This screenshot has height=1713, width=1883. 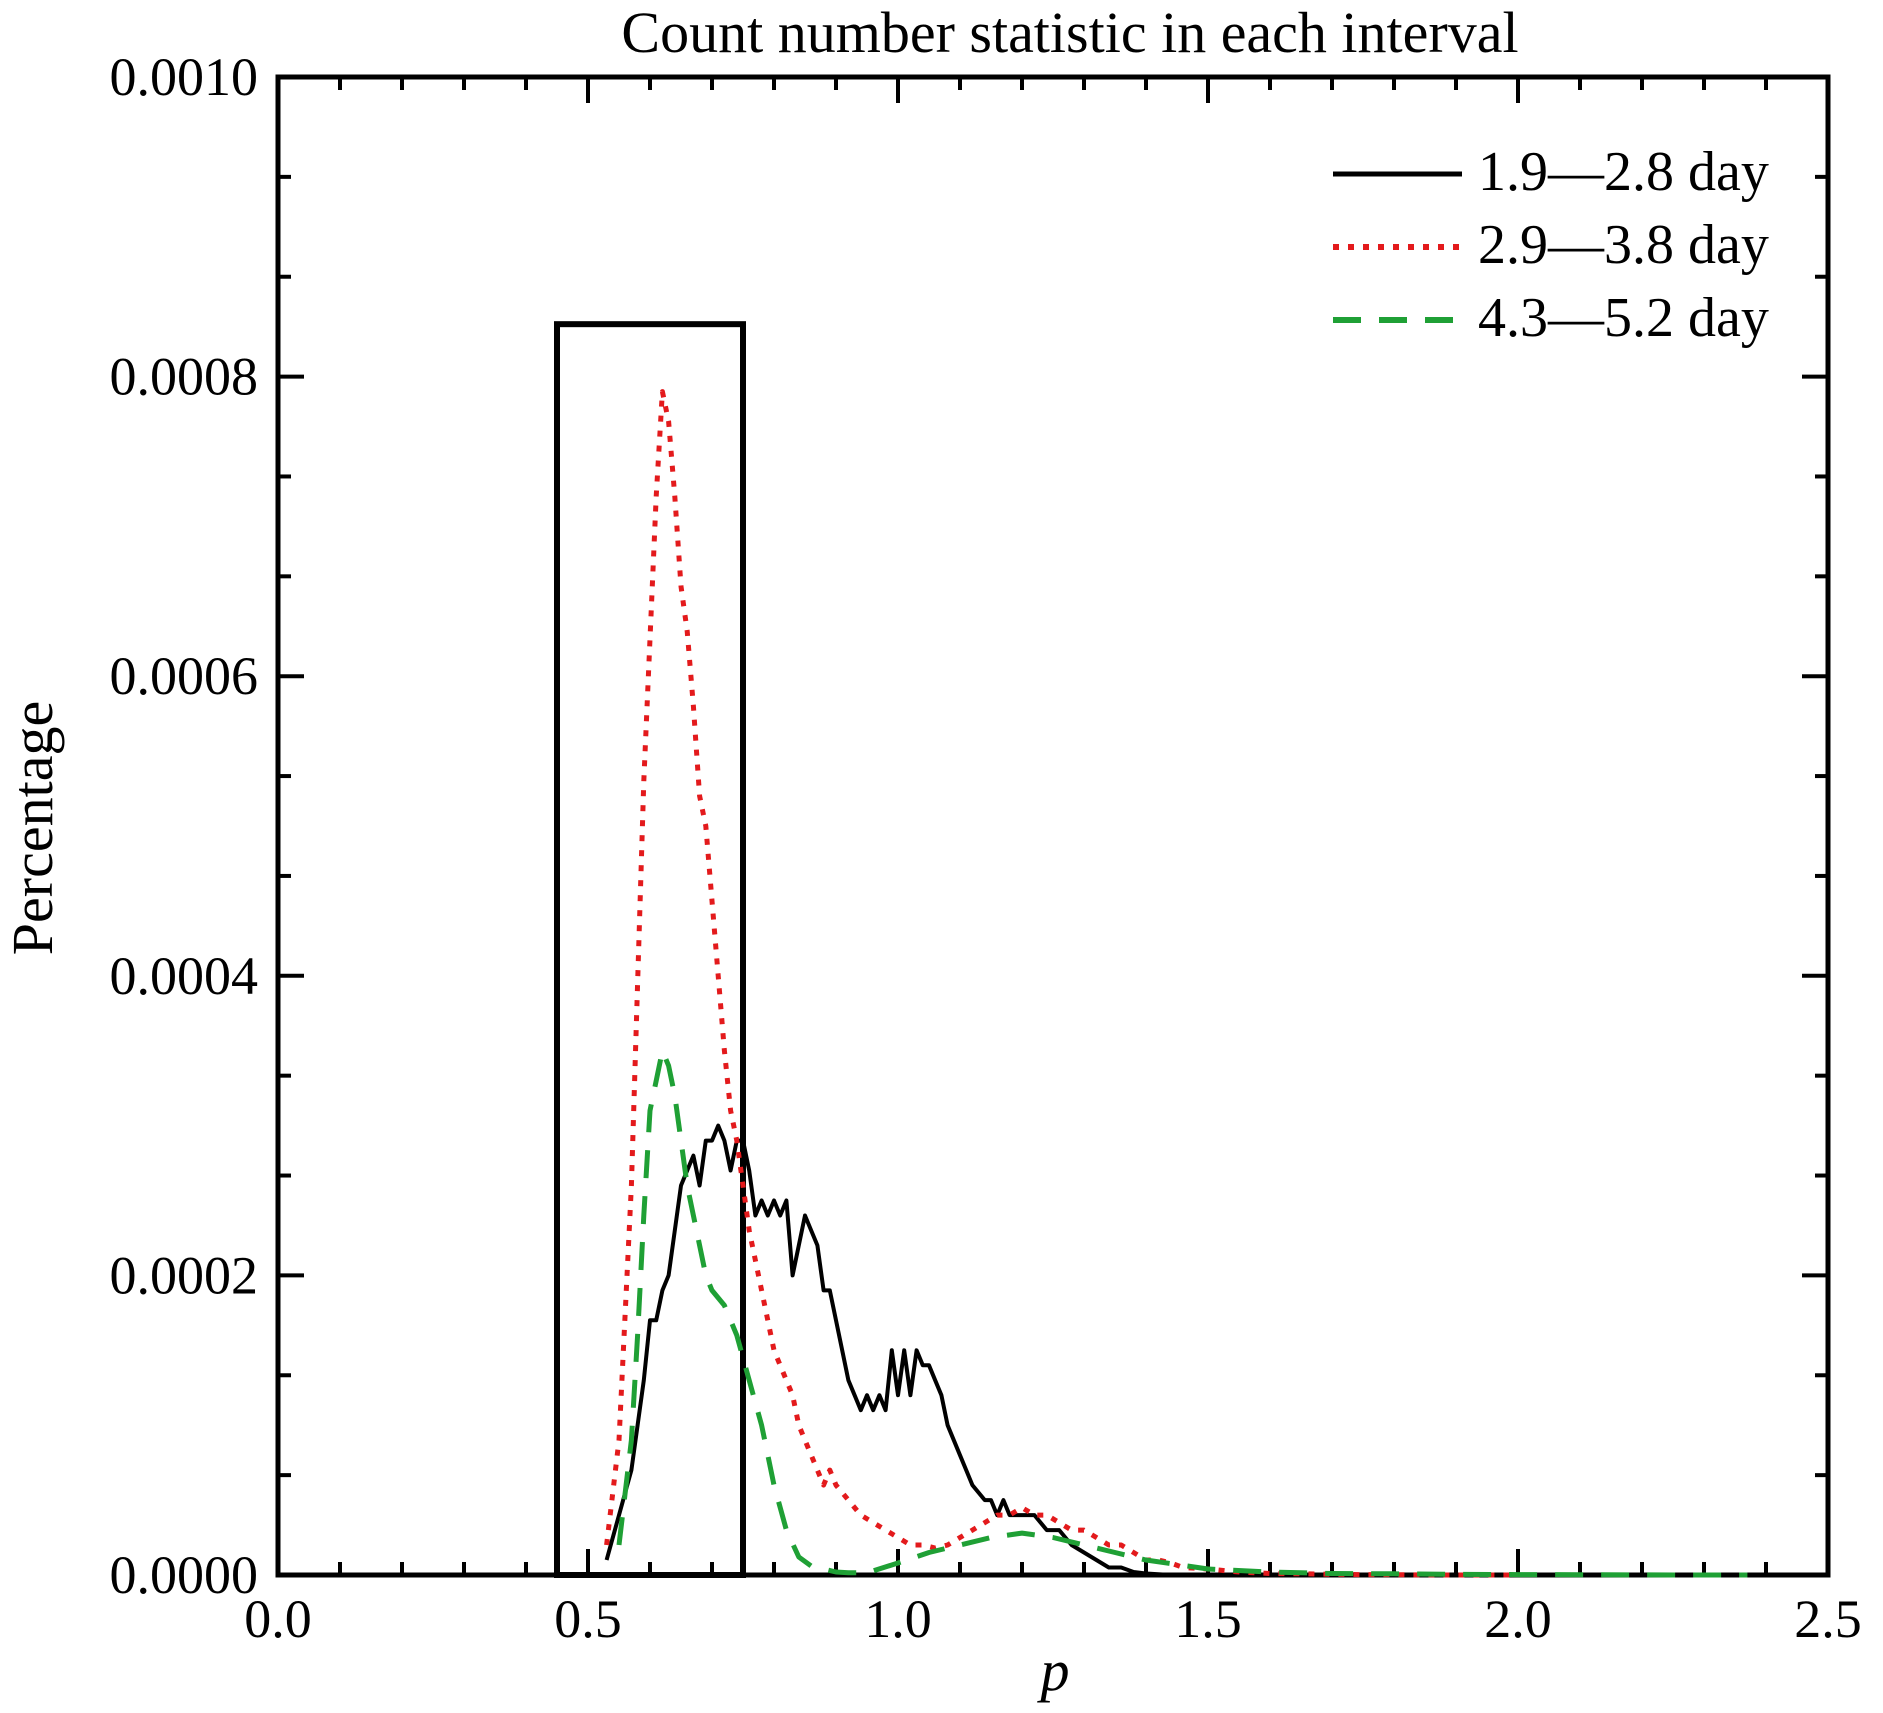 I want to click on x-axis-title: p, so click(x=1053, y=1670).